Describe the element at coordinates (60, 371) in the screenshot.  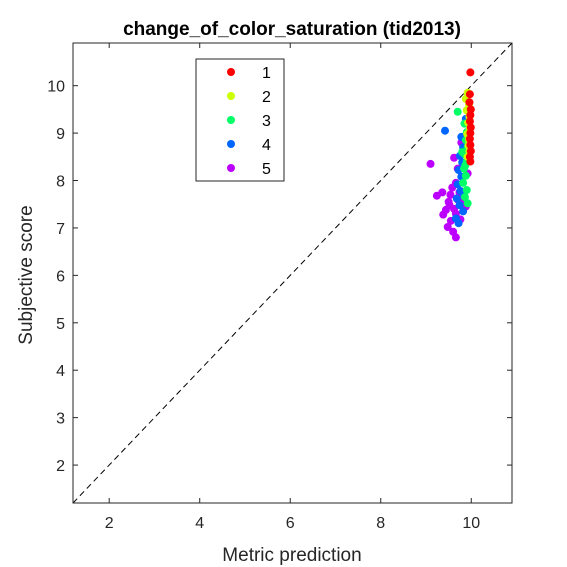
I see `y-tick-label: 4` at that location.